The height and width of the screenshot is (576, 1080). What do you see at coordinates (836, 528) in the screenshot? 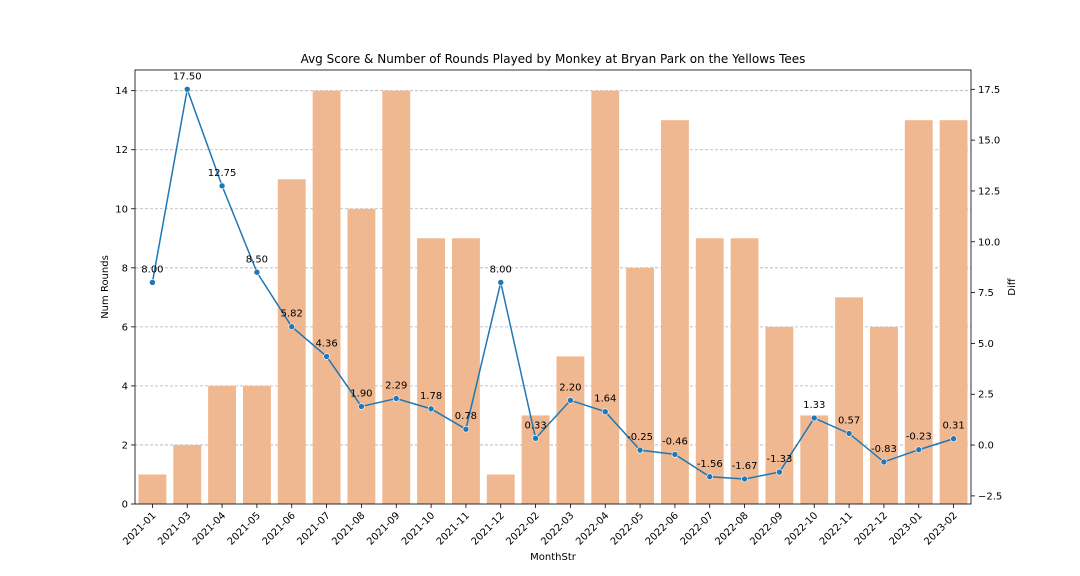
I see `x-tick-label: 2022-11` at bounding box center [836, 528].